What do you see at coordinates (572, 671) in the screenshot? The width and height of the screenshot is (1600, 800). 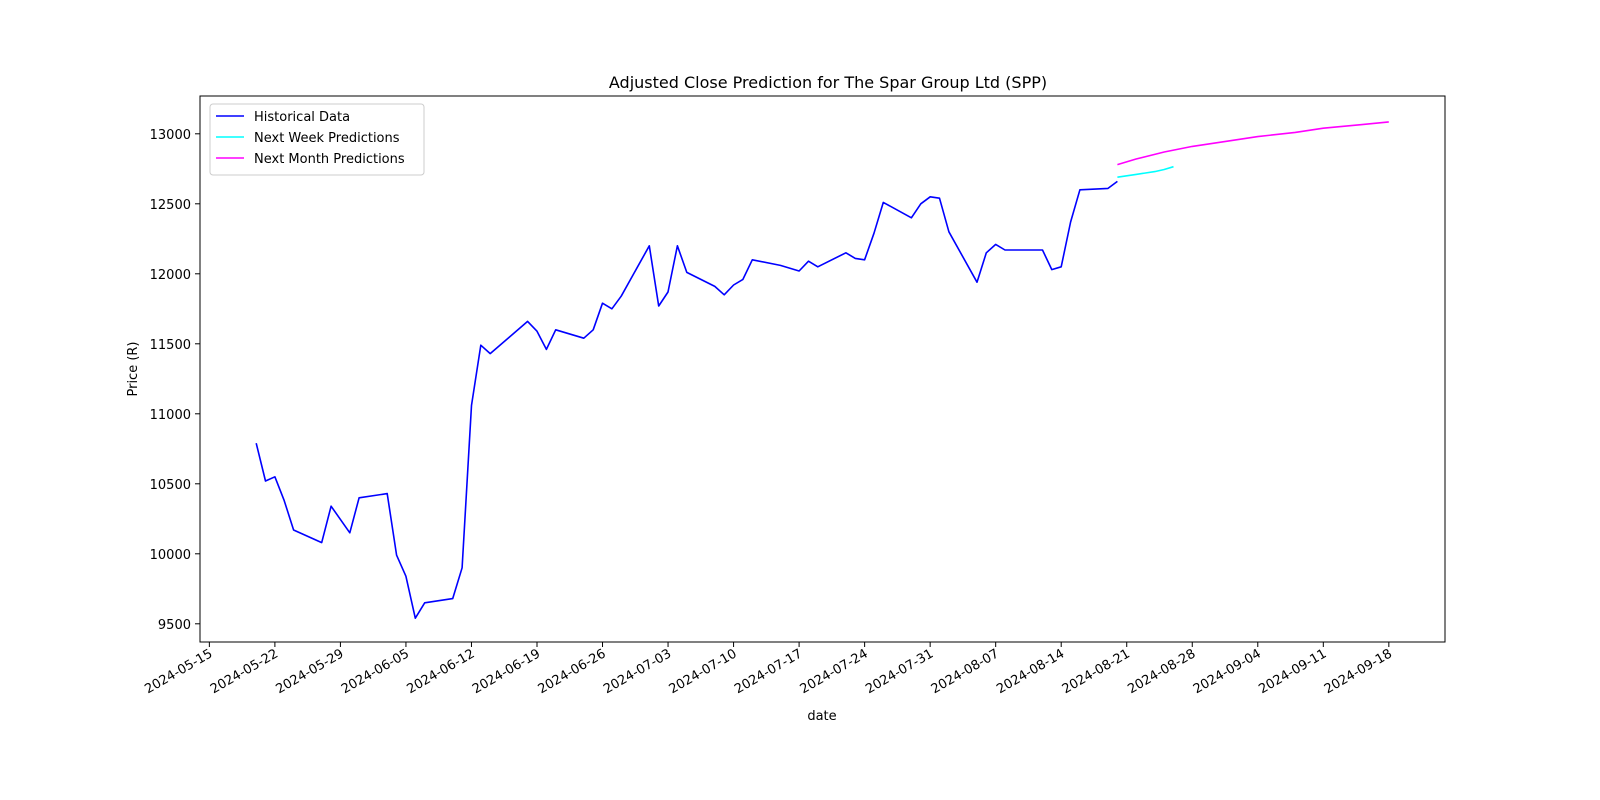 I see `x-tick-label: 2024-06-26` at bounding box center [572, 671].